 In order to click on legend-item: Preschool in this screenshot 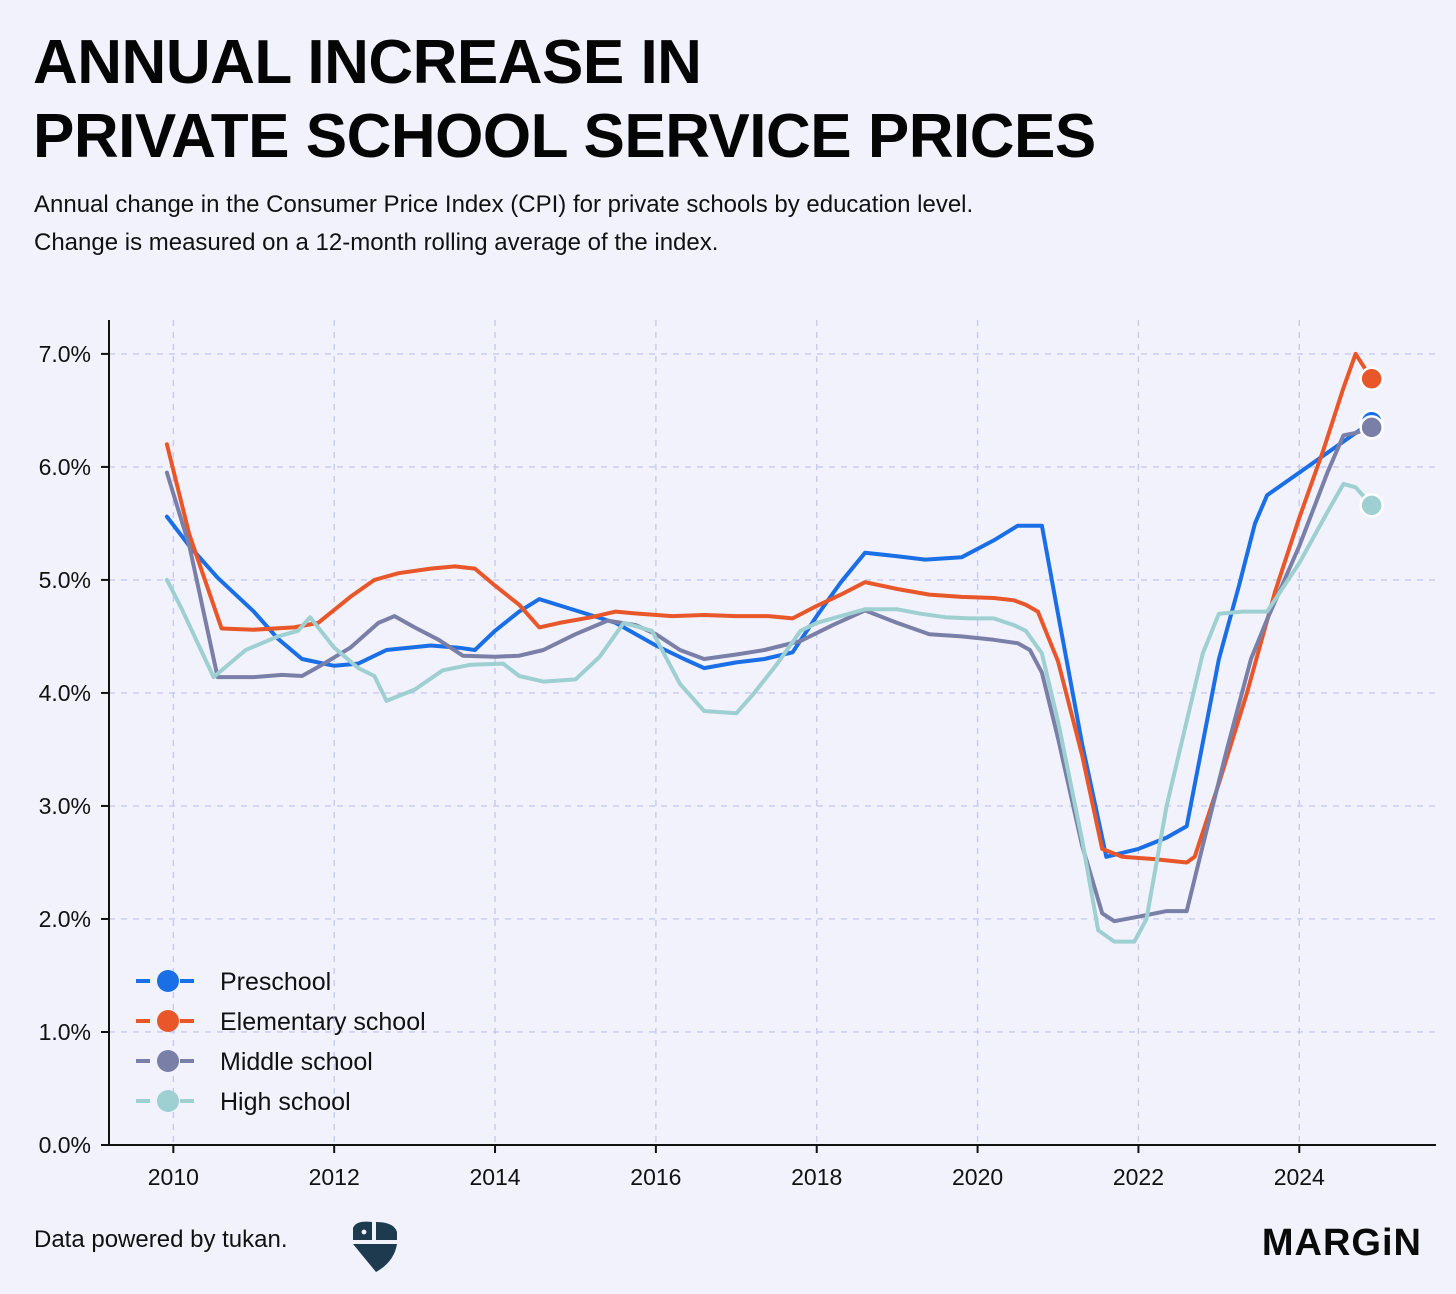, I will do `click(233, 982)`.